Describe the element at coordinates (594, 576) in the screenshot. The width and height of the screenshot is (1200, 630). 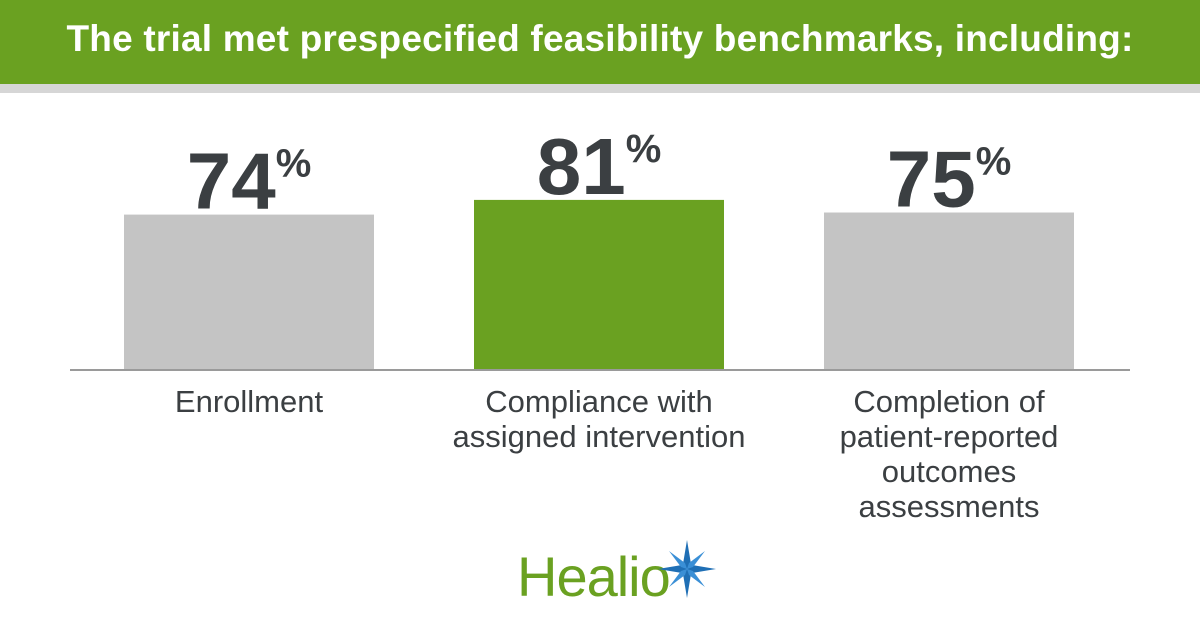
I see `logo-wordmark: Healio` at that location.